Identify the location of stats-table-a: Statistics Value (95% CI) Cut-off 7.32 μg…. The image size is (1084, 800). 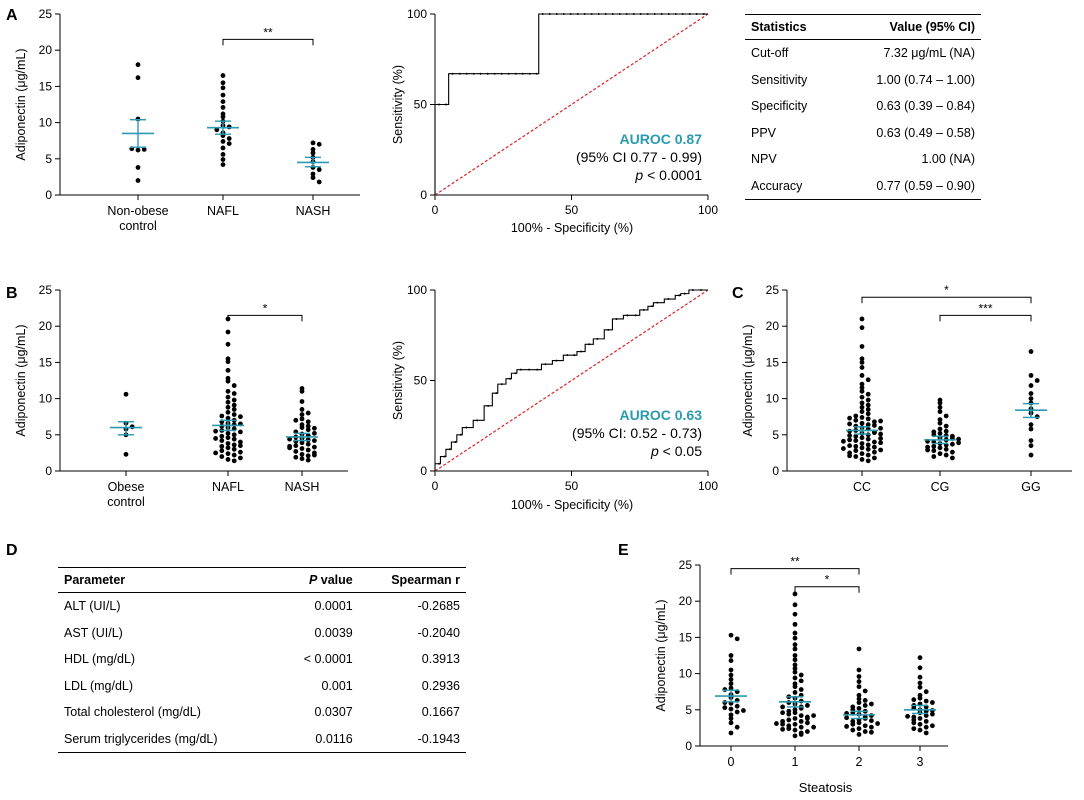
(863, 107).